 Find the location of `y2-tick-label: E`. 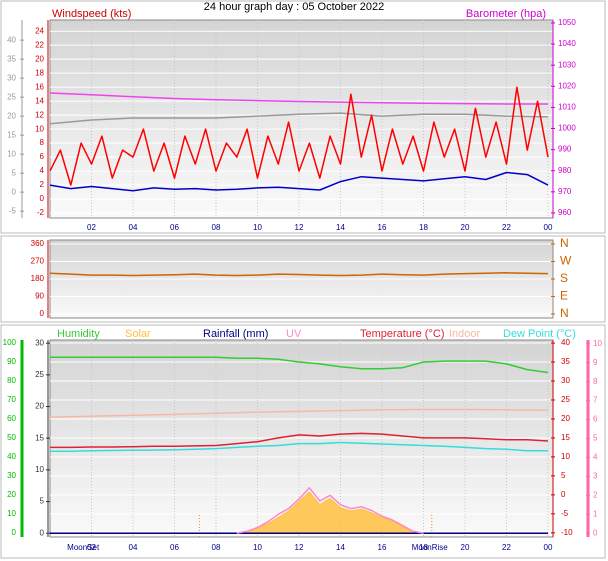

y2-tick-label: E is located at coordinates (564, 296).